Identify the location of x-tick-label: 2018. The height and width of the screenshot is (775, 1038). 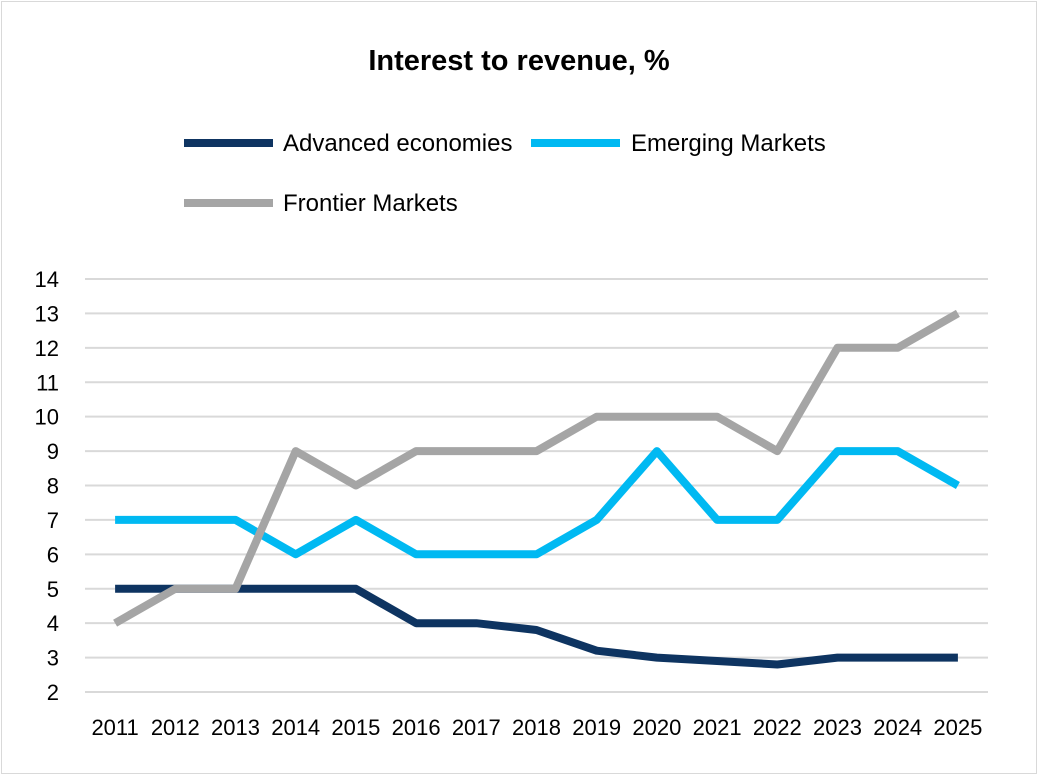
(536, 727).